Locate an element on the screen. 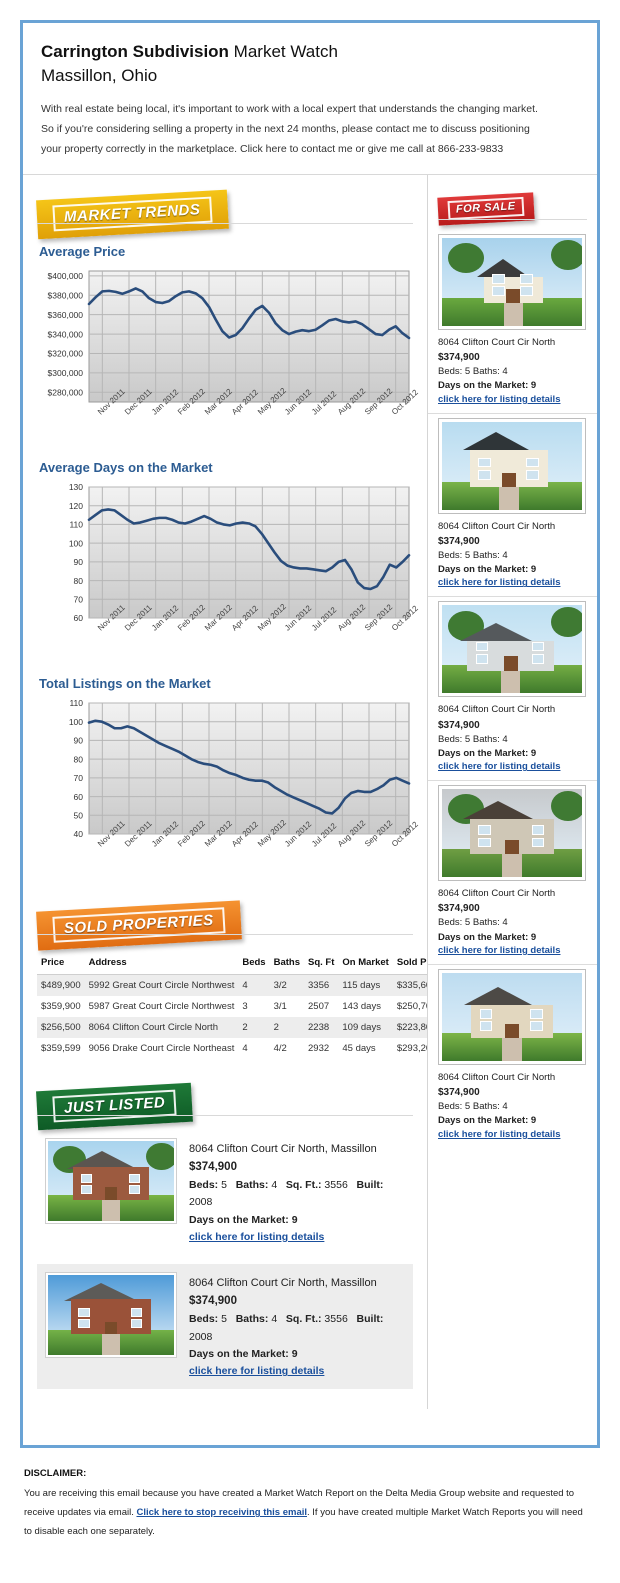  chart-title-average-price: Average Price is located at coordinates (82, 251).